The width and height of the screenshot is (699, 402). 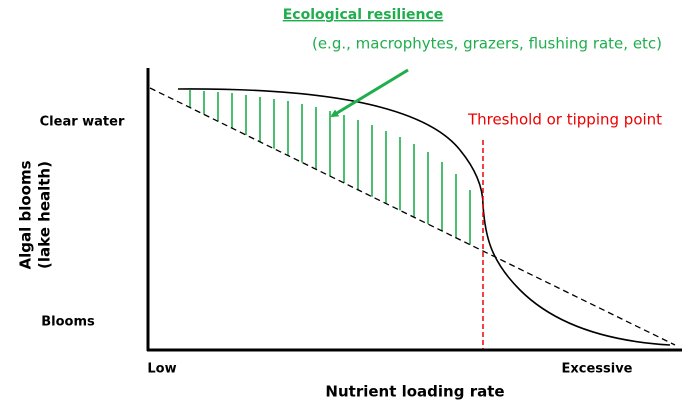 I want to click on y-bottom-label: Blooms, so click(x=68, y=322).